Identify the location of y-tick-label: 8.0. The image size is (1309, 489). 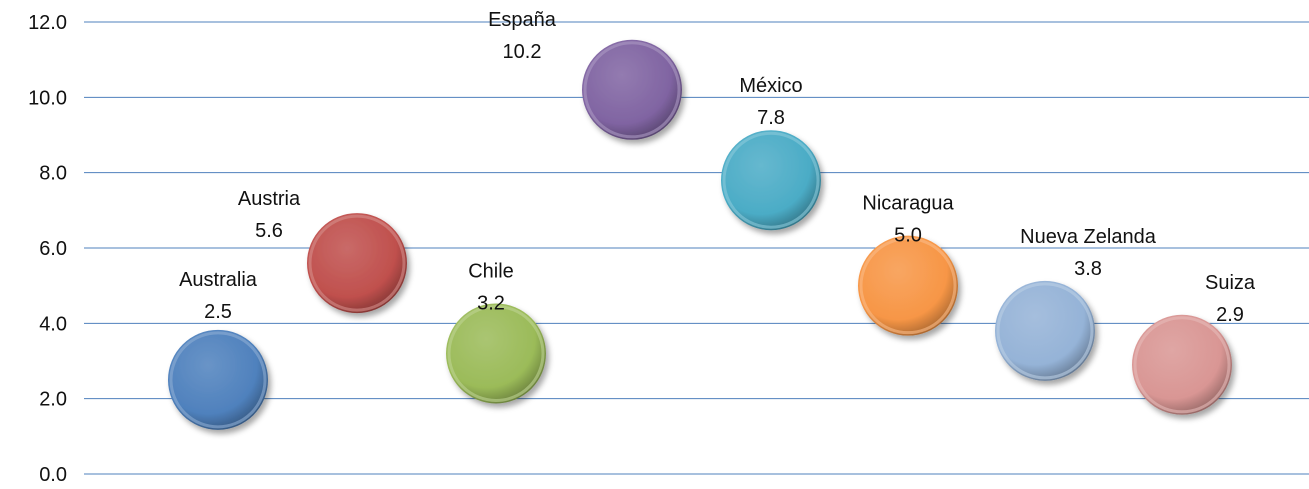
(53, 174).